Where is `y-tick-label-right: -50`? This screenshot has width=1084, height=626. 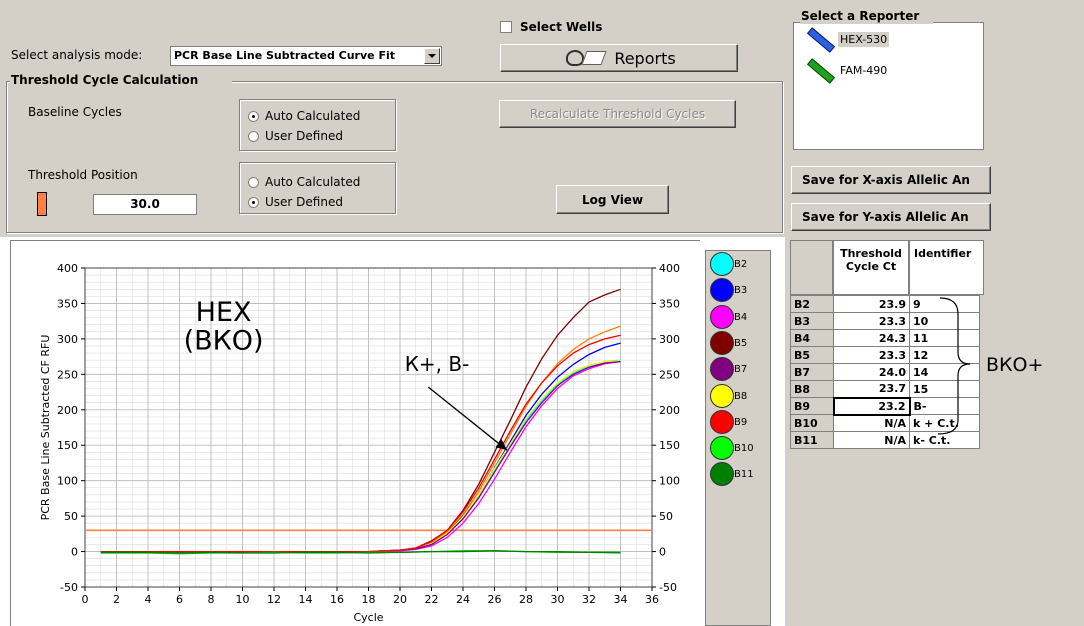 y-tick-label-right: -50 is located at coordinates (668, 587).